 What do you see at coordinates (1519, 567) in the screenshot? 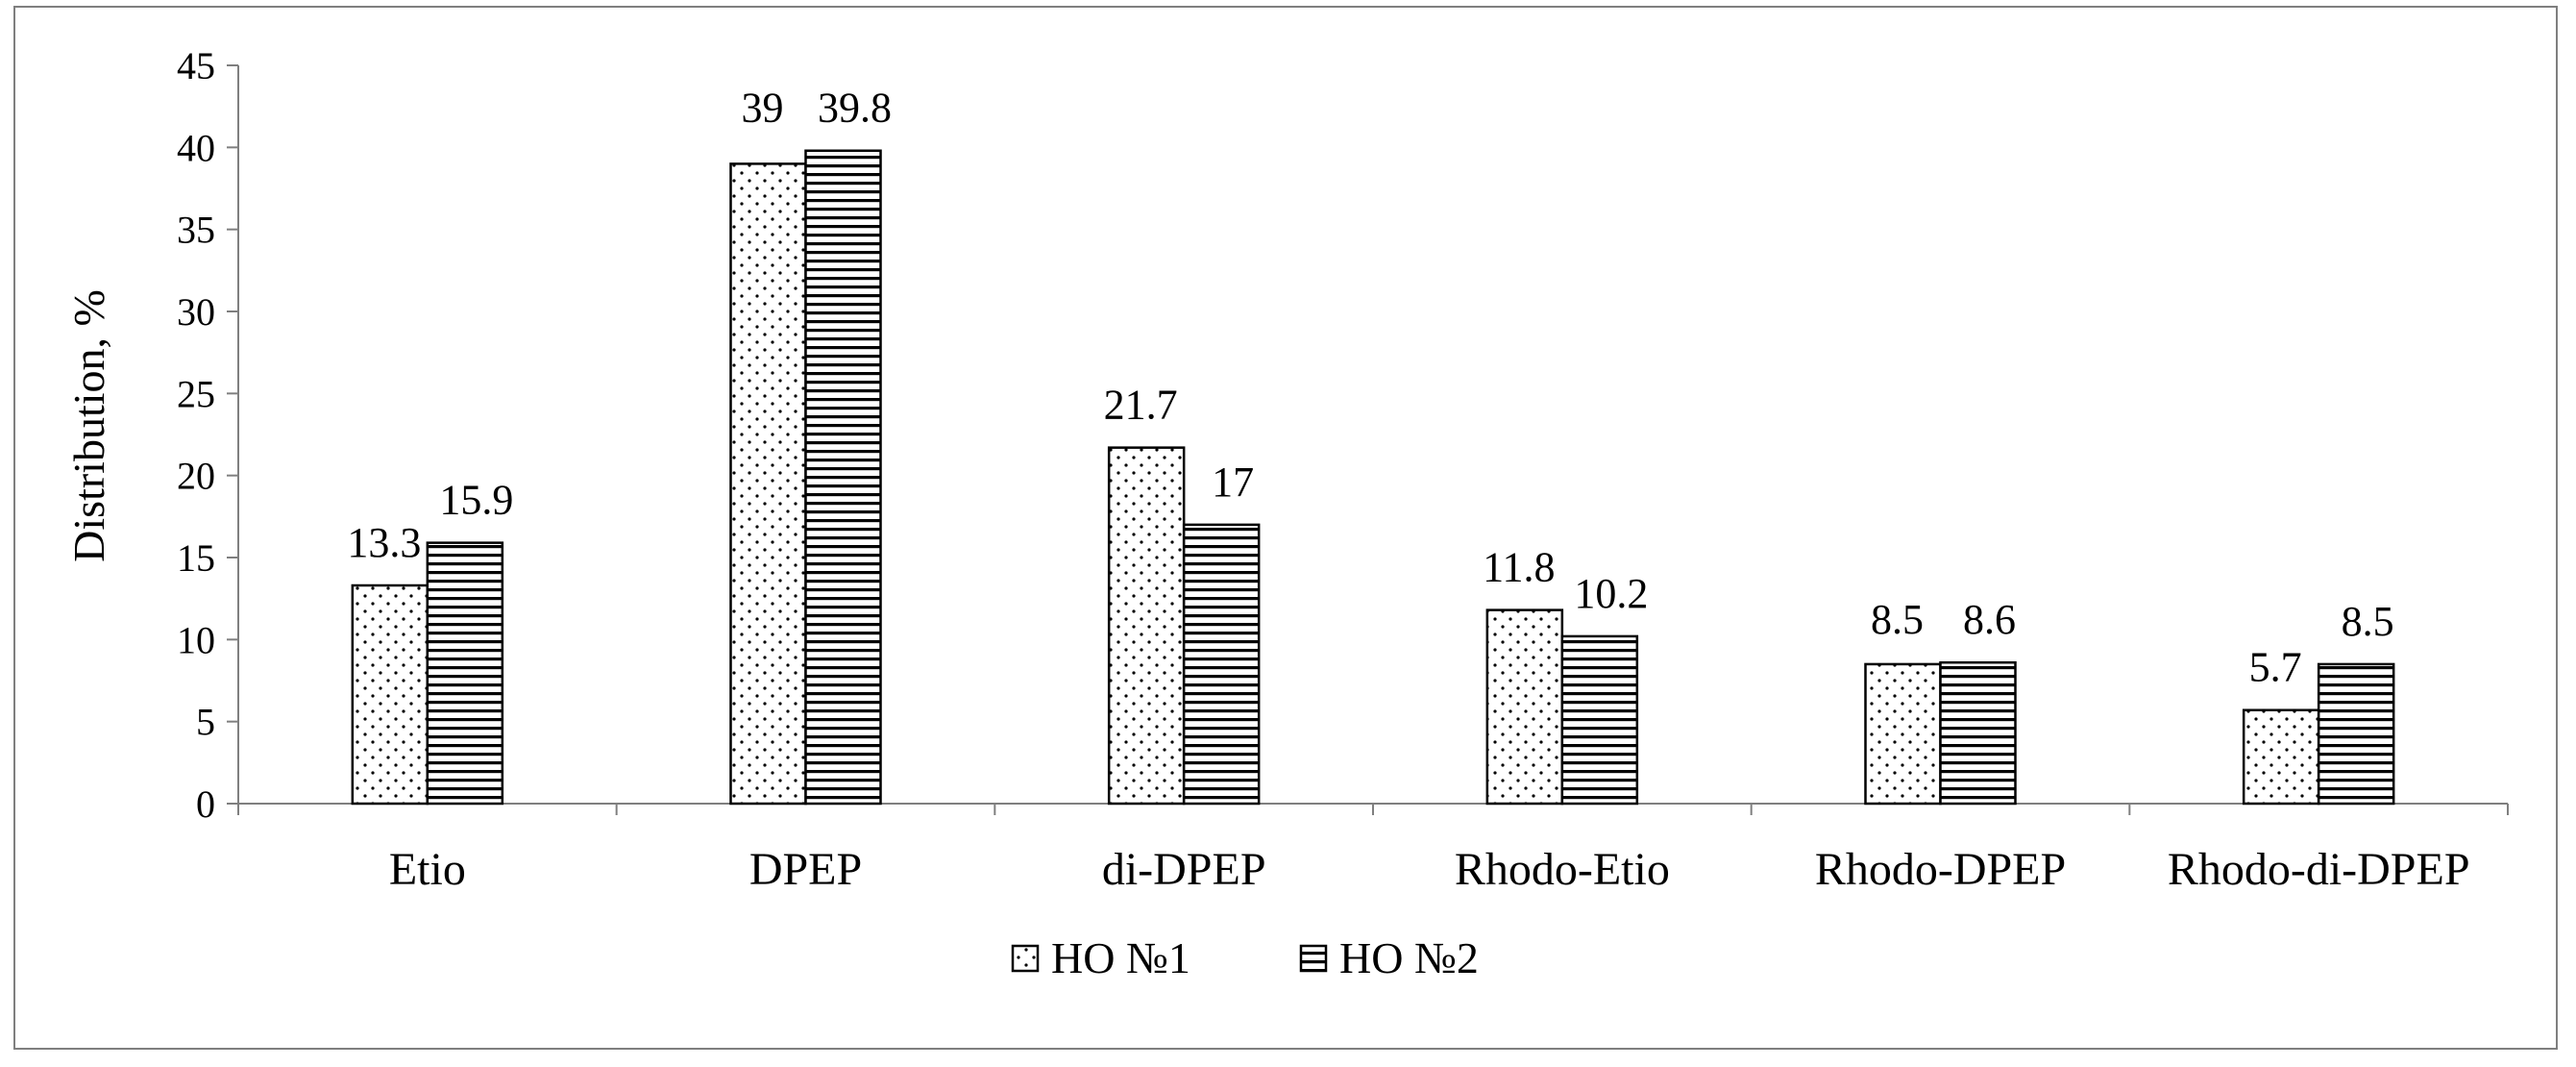
I see `data-label-series1: 11.8` at bounding box center [1519, 567].